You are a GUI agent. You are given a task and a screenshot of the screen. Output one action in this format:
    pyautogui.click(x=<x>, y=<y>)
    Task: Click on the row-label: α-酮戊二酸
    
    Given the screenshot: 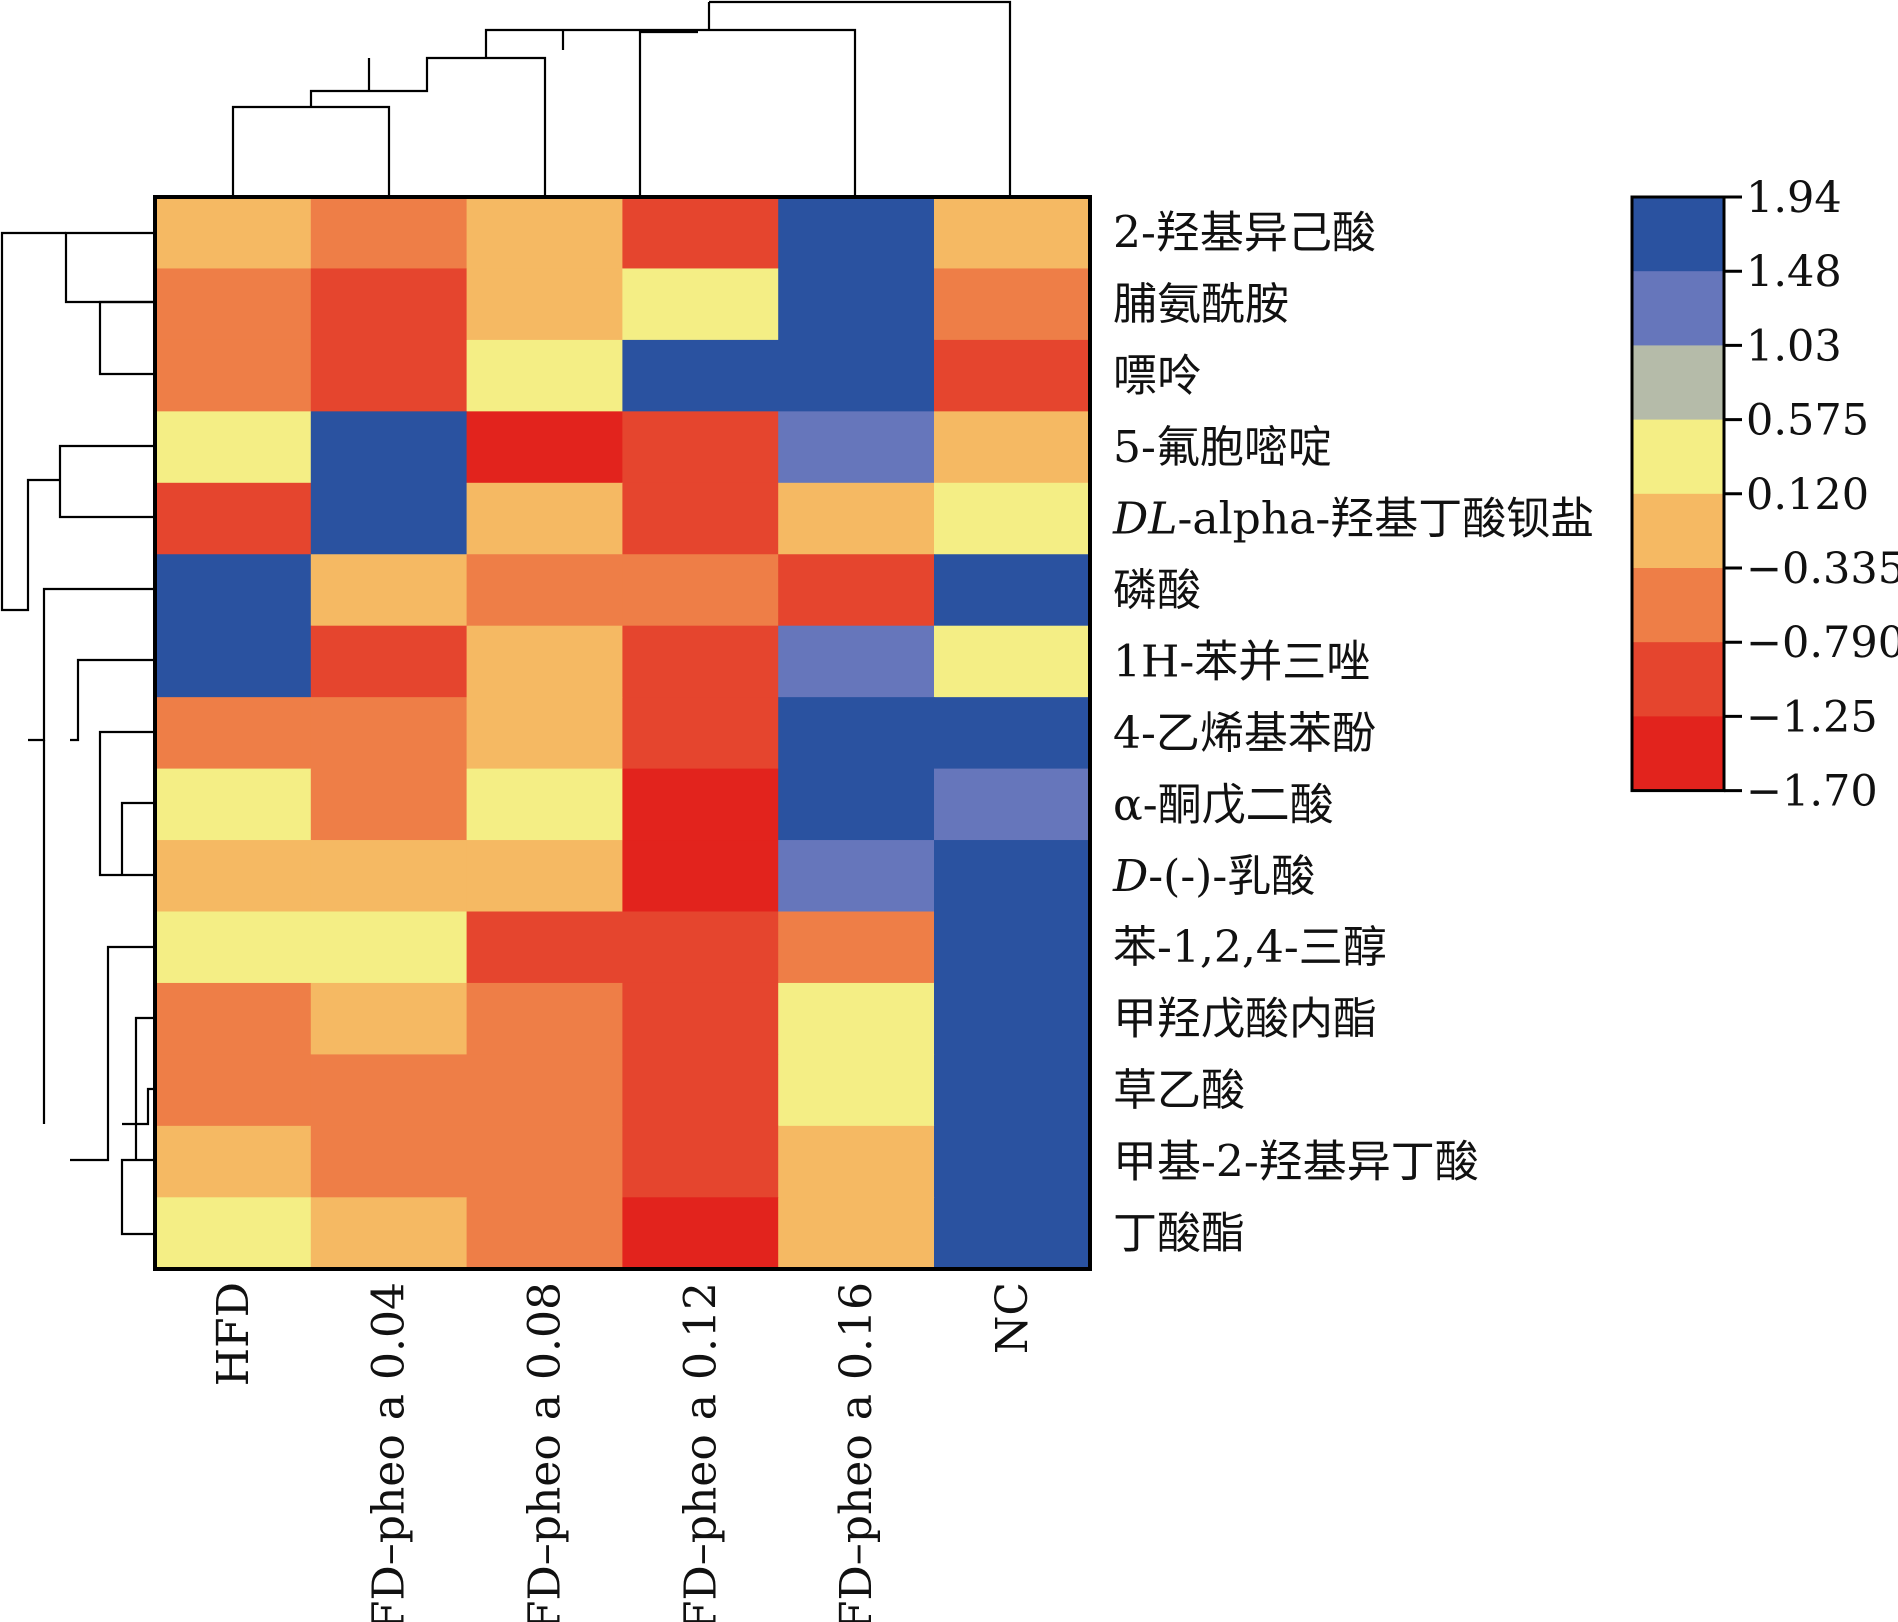 What is the action you would take?
    pyautogui.click(x=1223, y=804)
    